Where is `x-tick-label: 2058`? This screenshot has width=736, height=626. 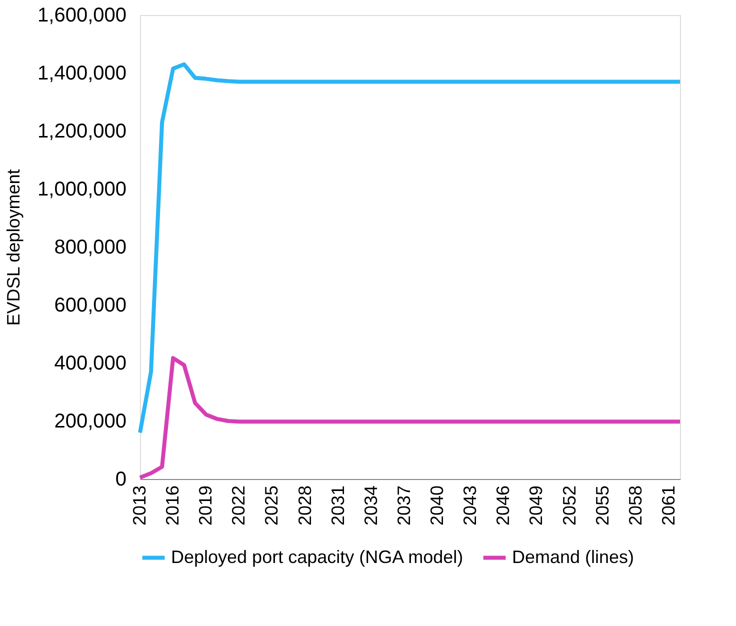 x-tick-label: 2058 is located at coordinates (635, 506).